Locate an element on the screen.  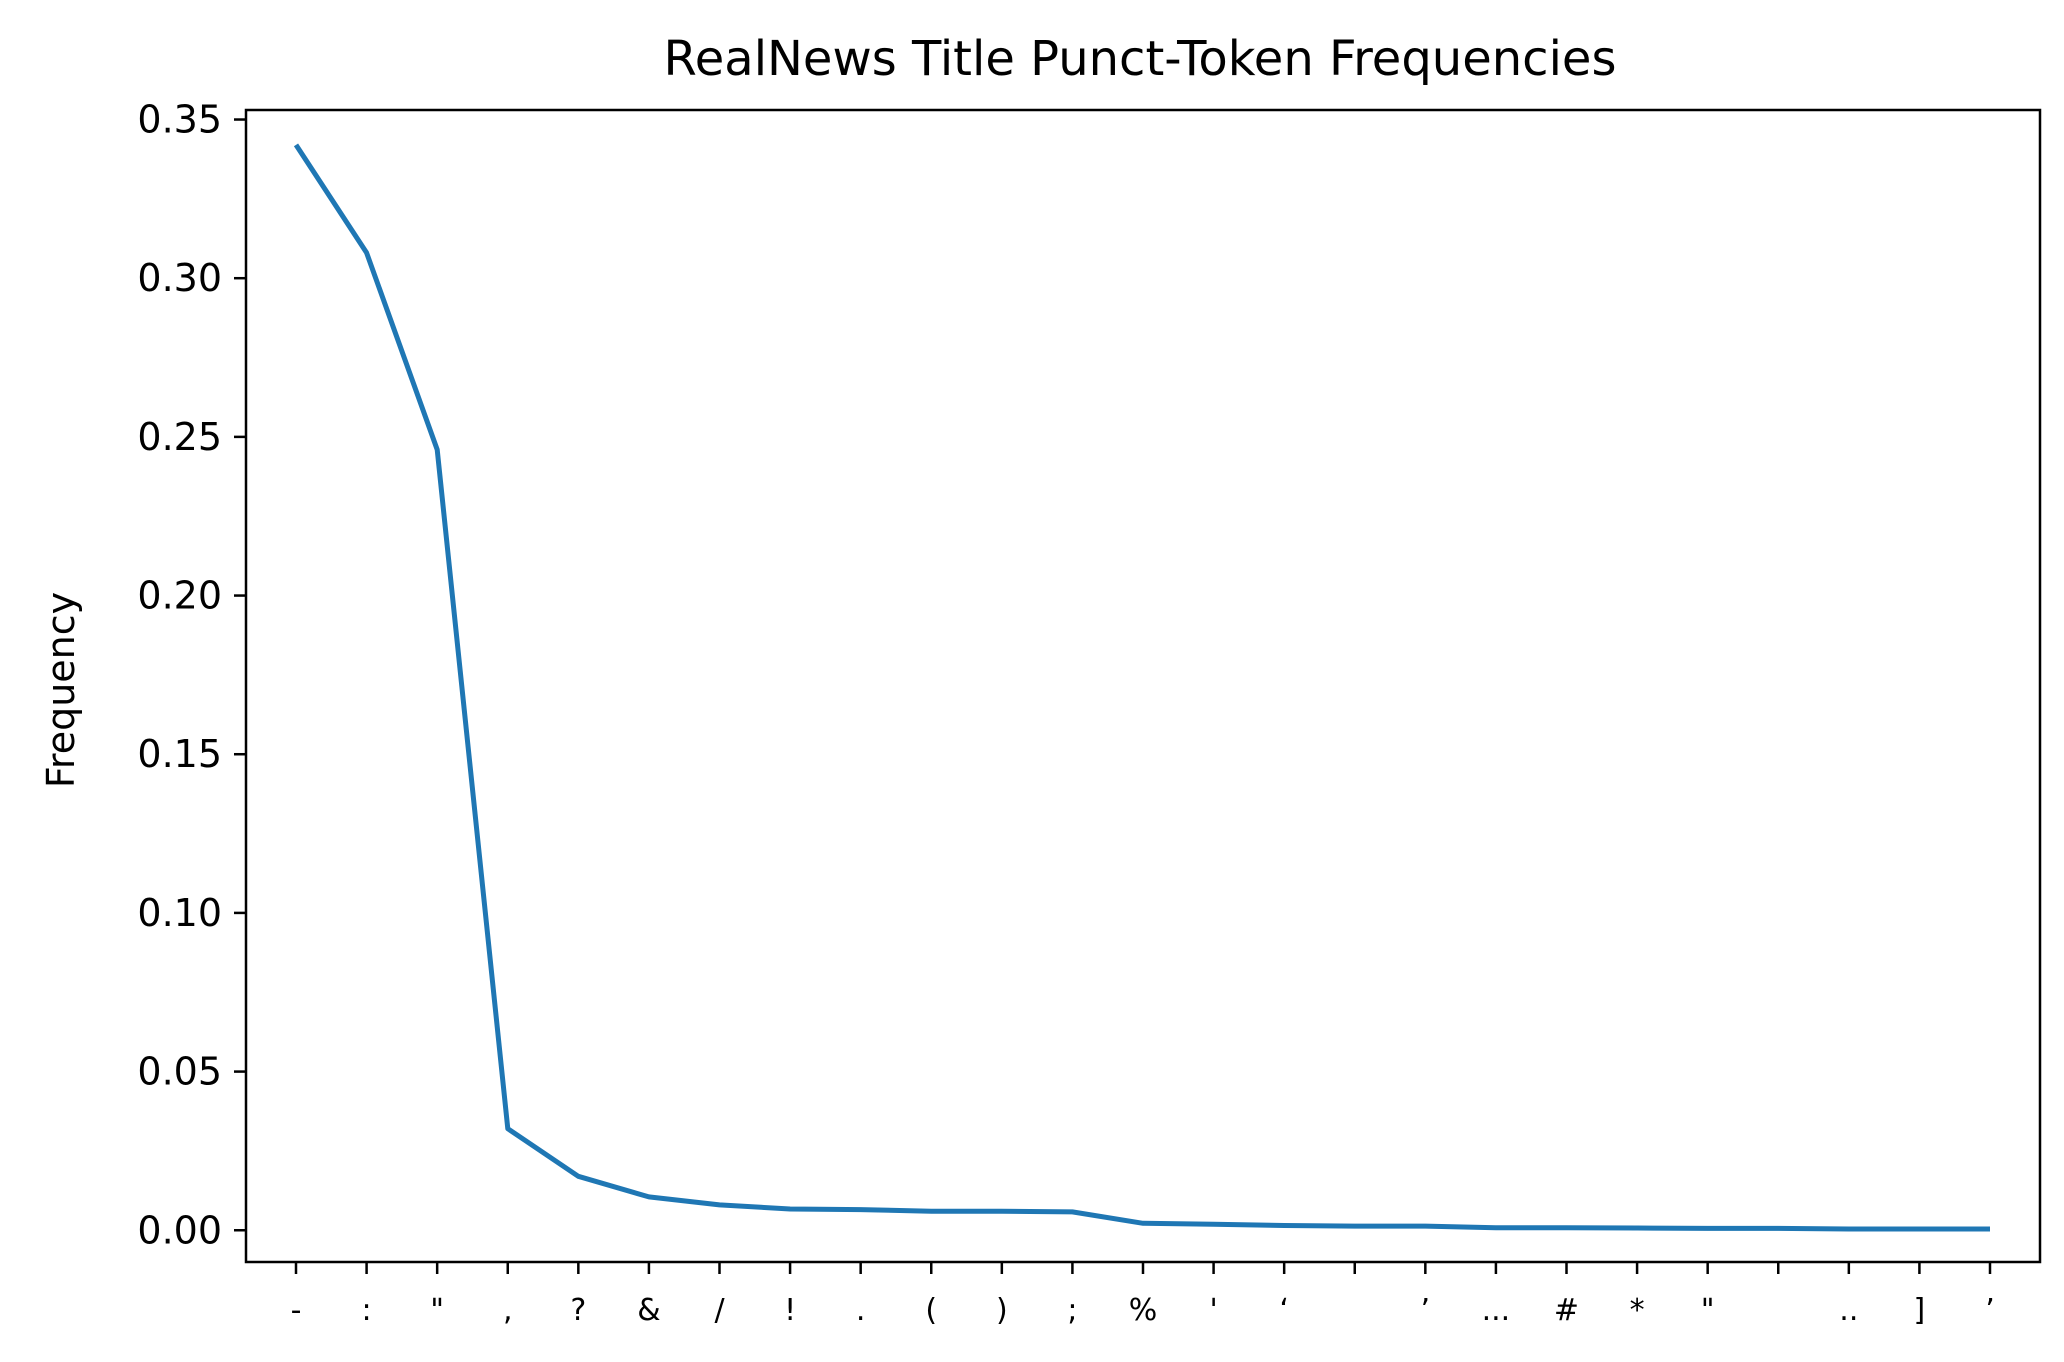
x-tick-label: ' is located at coordinates (1213, 1310).